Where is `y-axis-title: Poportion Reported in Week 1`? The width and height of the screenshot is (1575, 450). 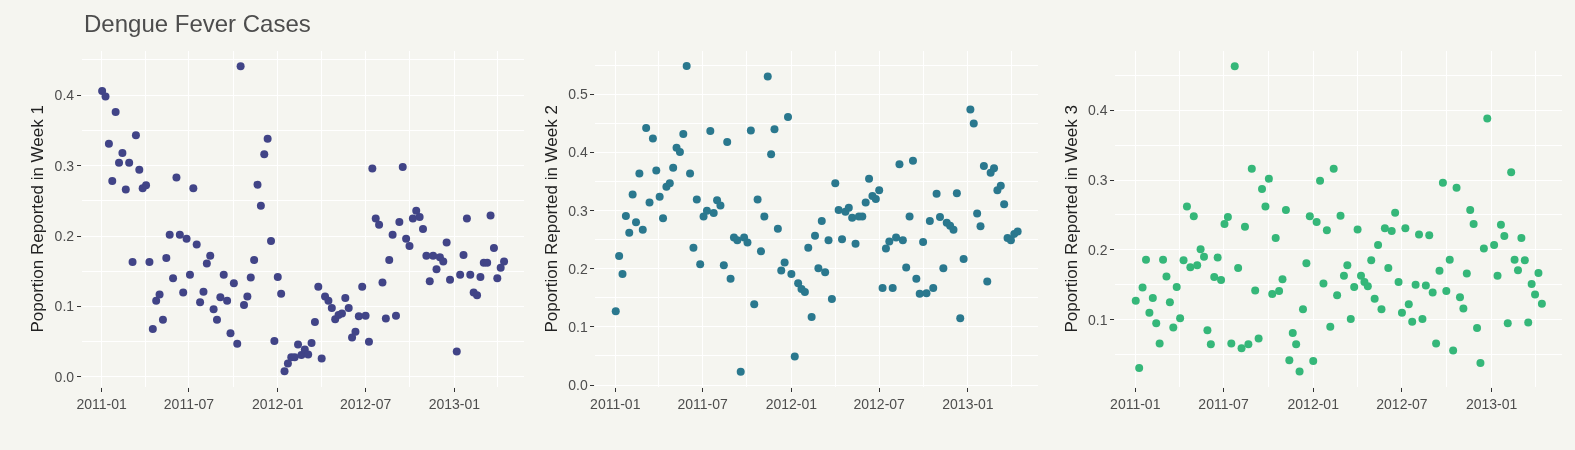 y-axis-title: Poportion Reported in Week 1 is located at coordinates (38, 219).